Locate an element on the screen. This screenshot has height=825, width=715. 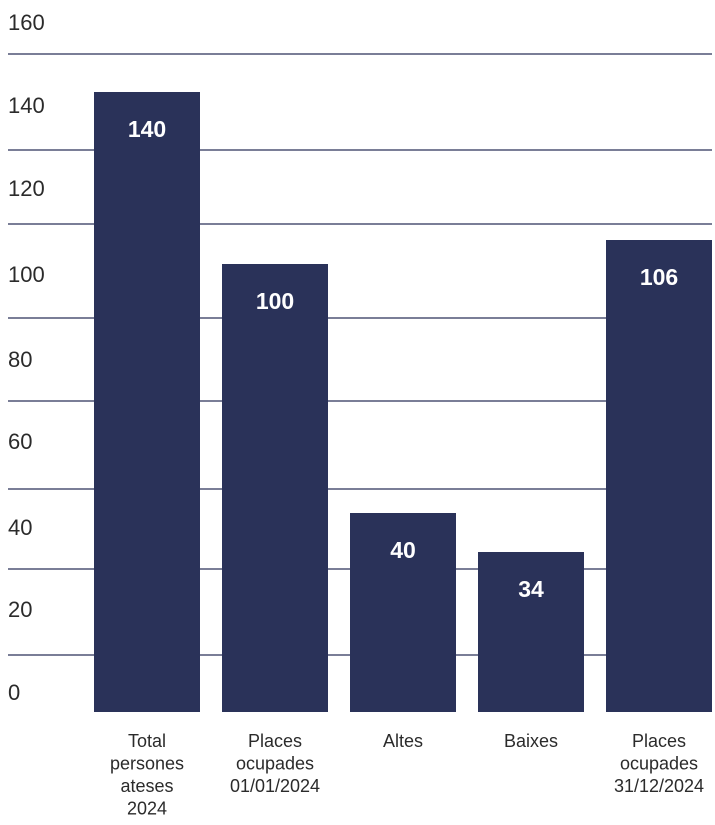
category-label: Baixes is located at coordinates (531, 741).